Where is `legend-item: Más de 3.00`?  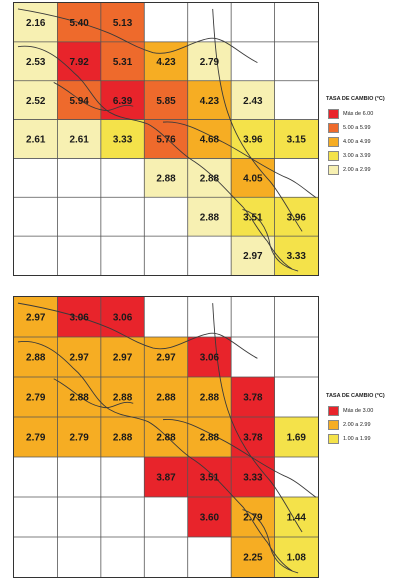
legend-item: Más de 3.00 is located at coordinates (362, 411).